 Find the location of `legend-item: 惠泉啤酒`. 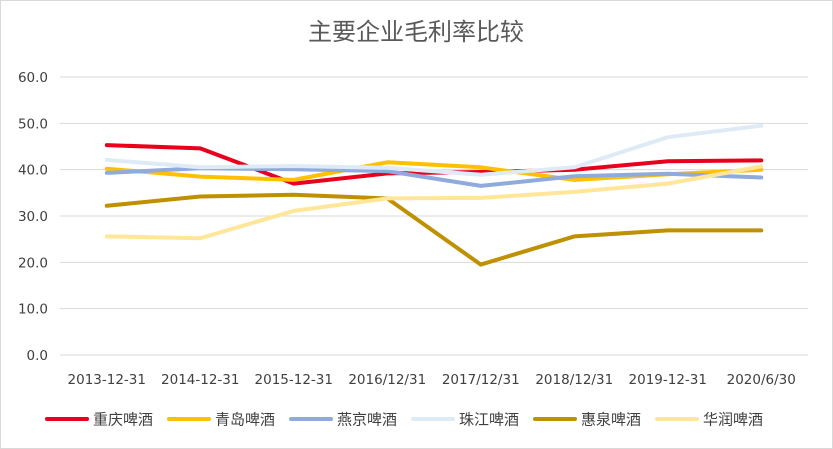

legend-item: 惠泉啤酒 is located at coordinates (587, 420).